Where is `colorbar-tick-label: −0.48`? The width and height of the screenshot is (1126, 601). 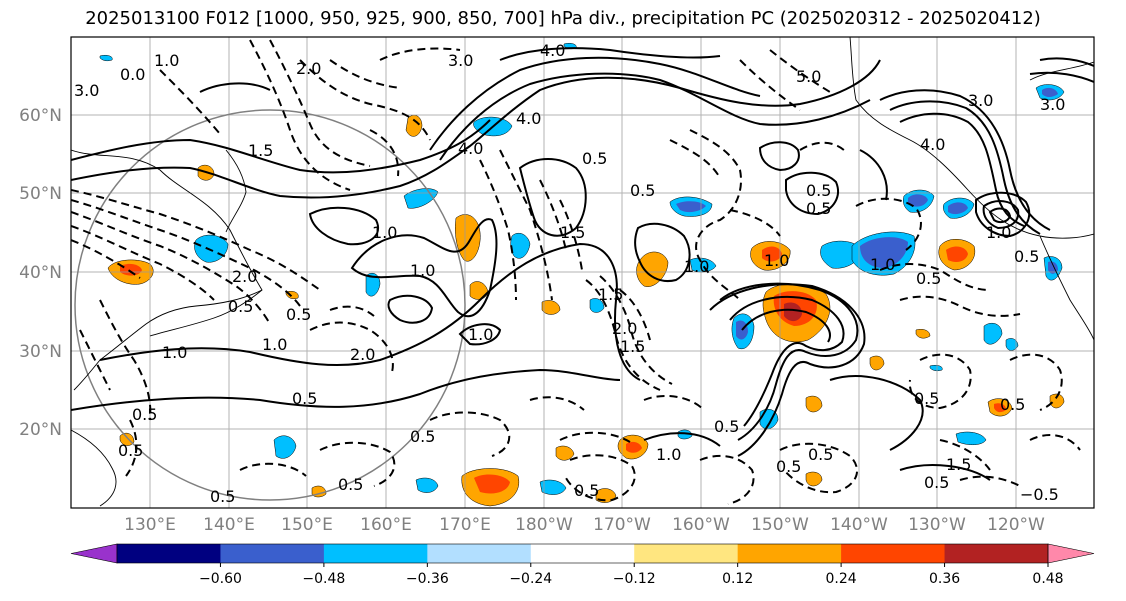
colorbar-tick-label: −0.48 is located at coordinates (323, 579).